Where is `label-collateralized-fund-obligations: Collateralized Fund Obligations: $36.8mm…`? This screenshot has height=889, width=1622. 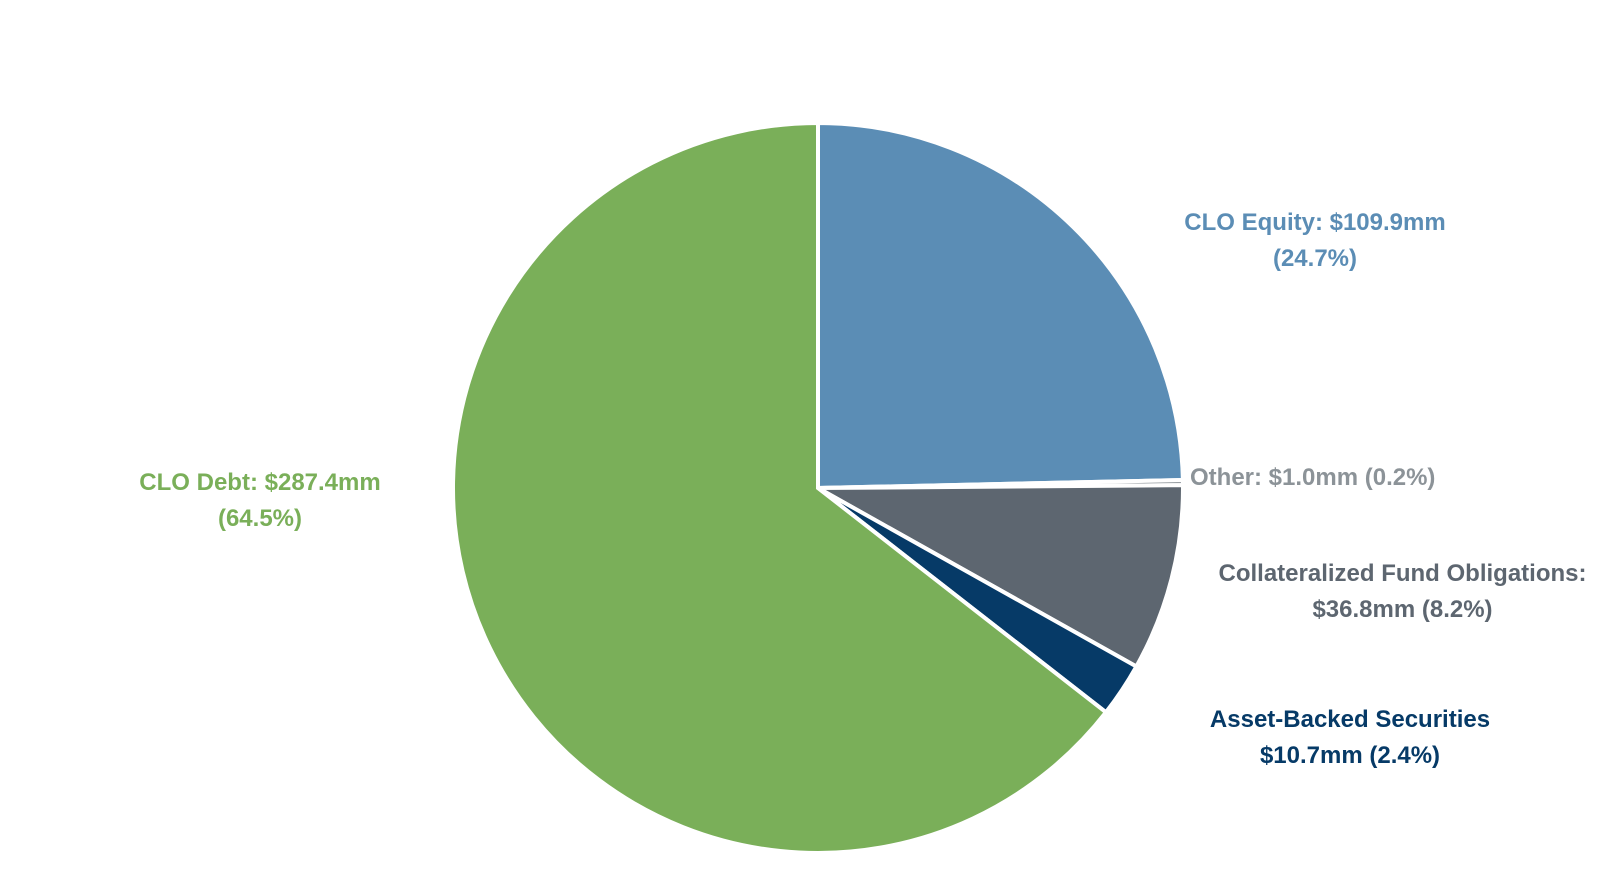 label-collateralized-fund-obligations: Collateralized Fund Obligations: $36.8mm… is located at coordinates (1402, 592).